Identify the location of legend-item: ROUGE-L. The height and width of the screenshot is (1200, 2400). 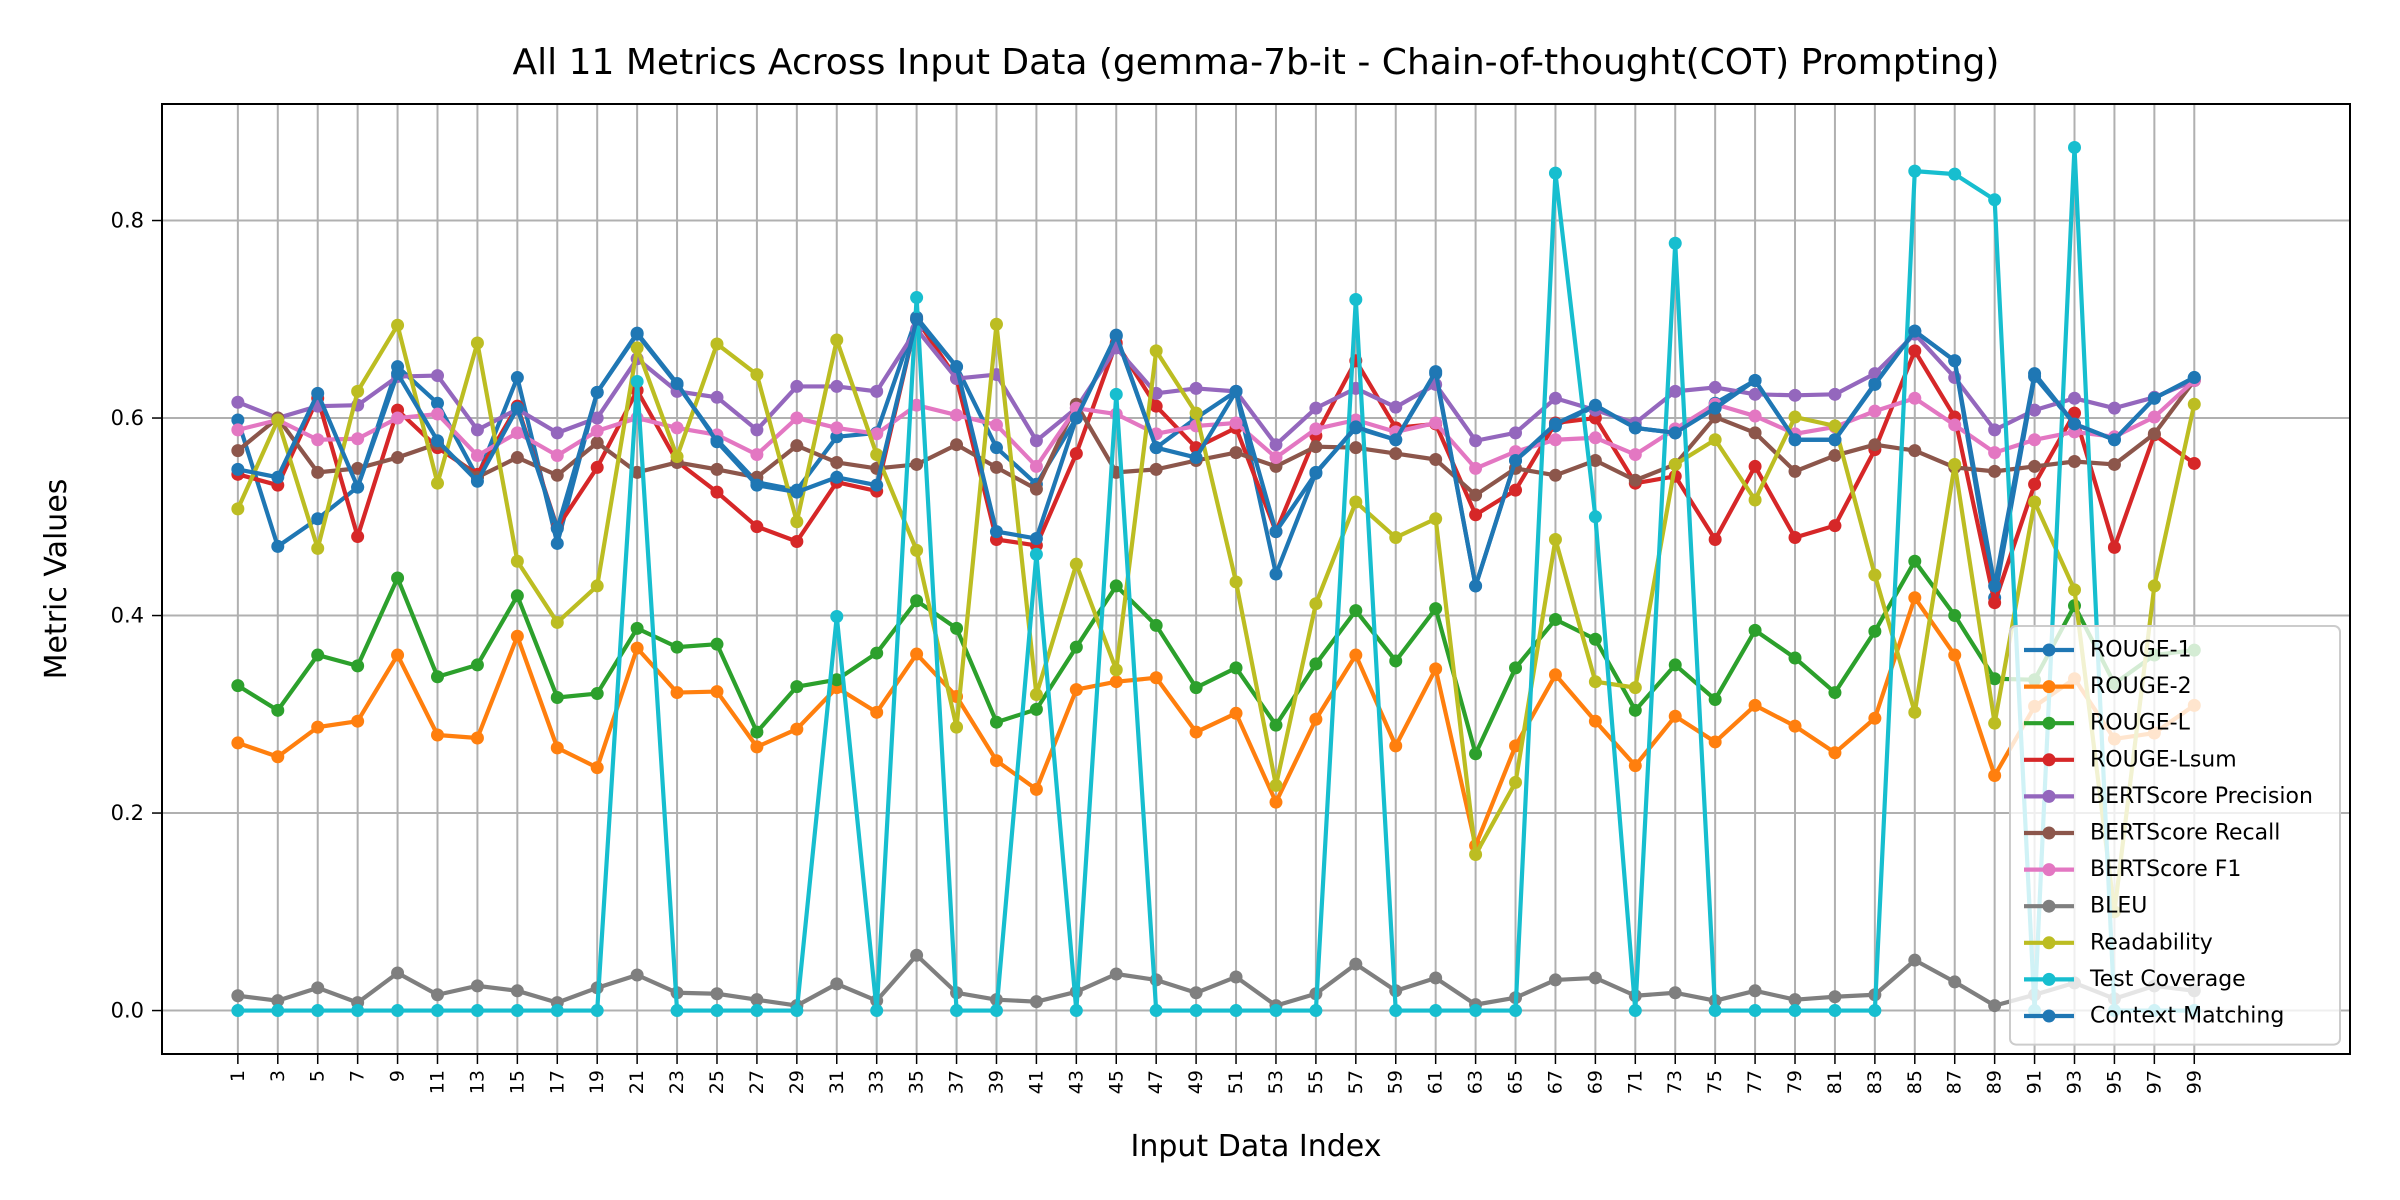
(2107, 723).